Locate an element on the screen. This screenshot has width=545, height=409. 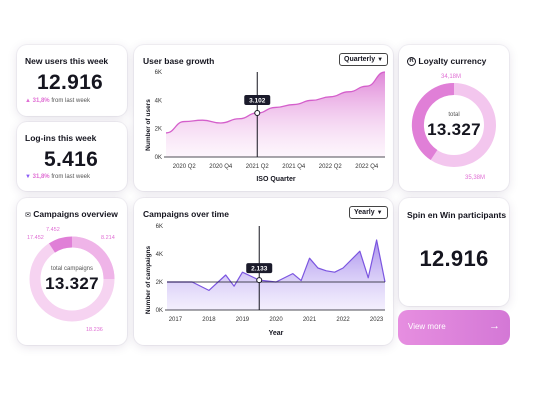
x-tick-label: 2021 is located at coordinates (310, 320).